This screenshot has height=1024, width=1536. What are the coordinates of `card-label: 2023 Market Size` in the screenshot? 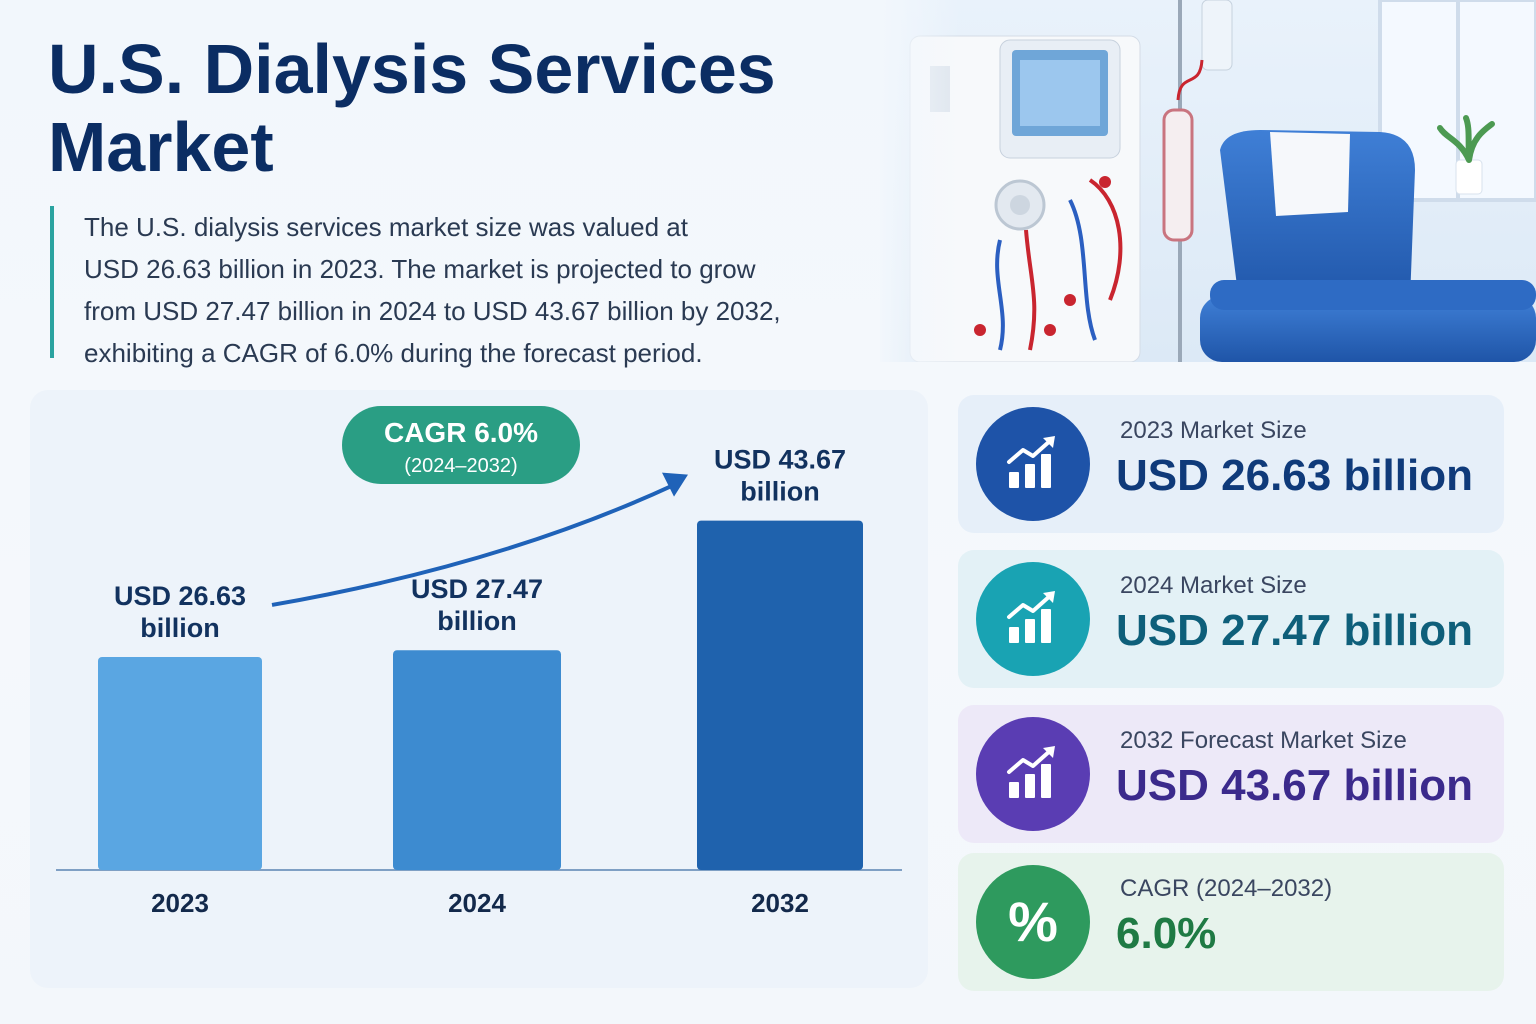 It's located at (1213, 430).